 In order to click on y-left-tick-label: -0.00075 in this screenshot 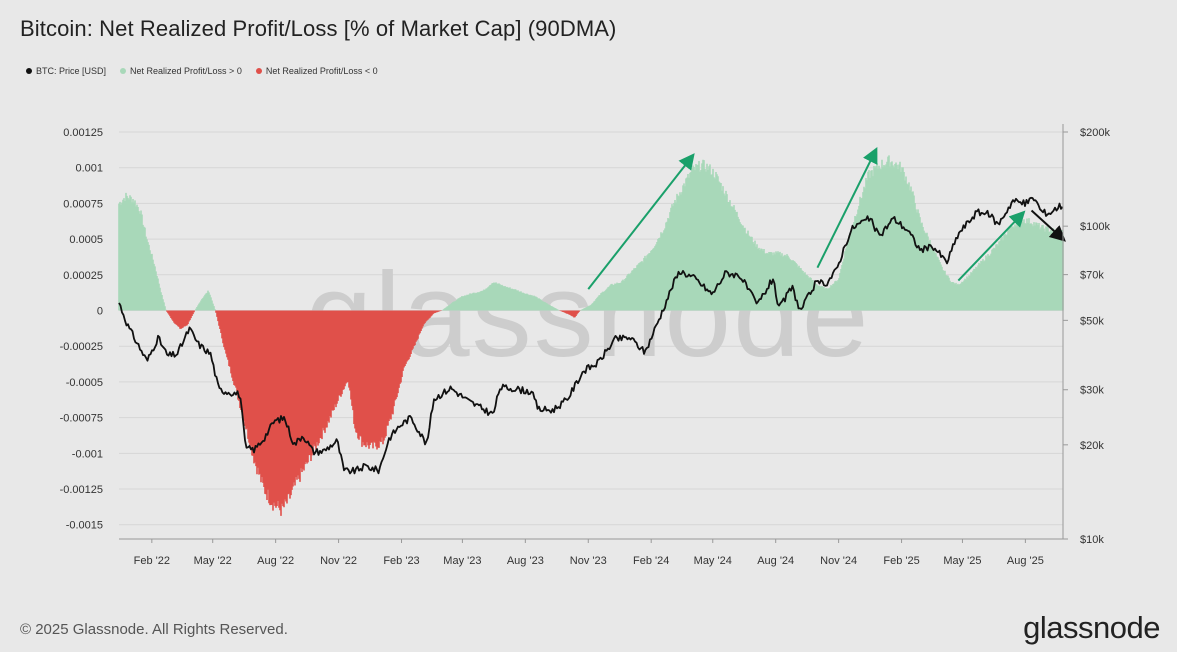, I will do `click(81, 419)`.